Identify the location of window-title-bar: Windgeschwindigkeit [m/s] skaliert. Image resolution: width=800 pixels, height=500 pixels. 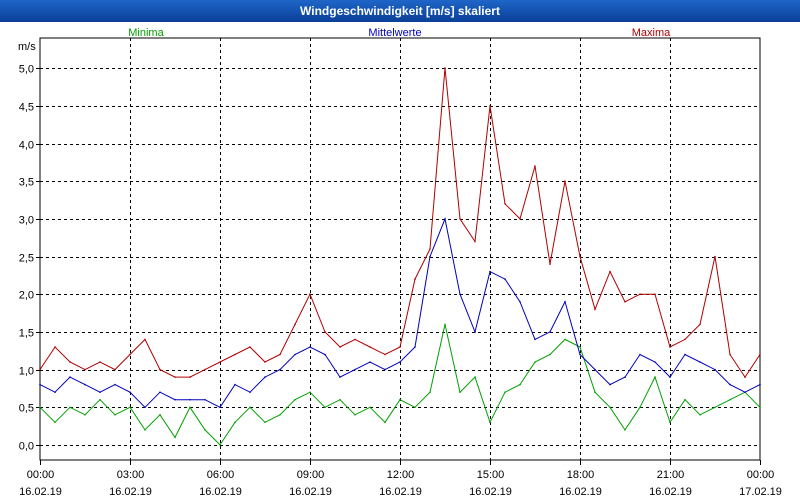
(400, 11).